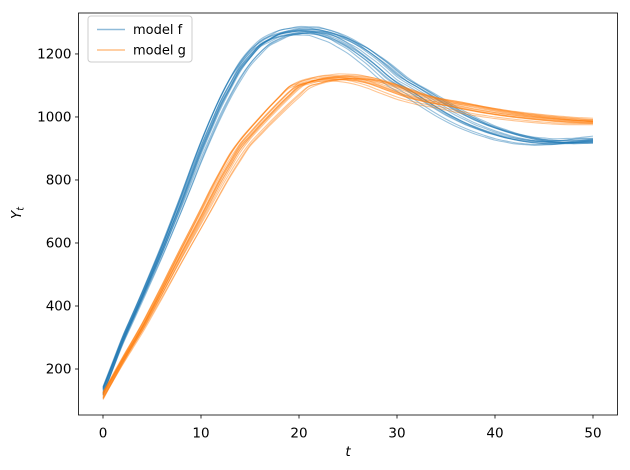 The image size is (630, 470). Describe the element at coordinates (59, 370) in the screenshot. I see `y-tick-label: 200` at that location.